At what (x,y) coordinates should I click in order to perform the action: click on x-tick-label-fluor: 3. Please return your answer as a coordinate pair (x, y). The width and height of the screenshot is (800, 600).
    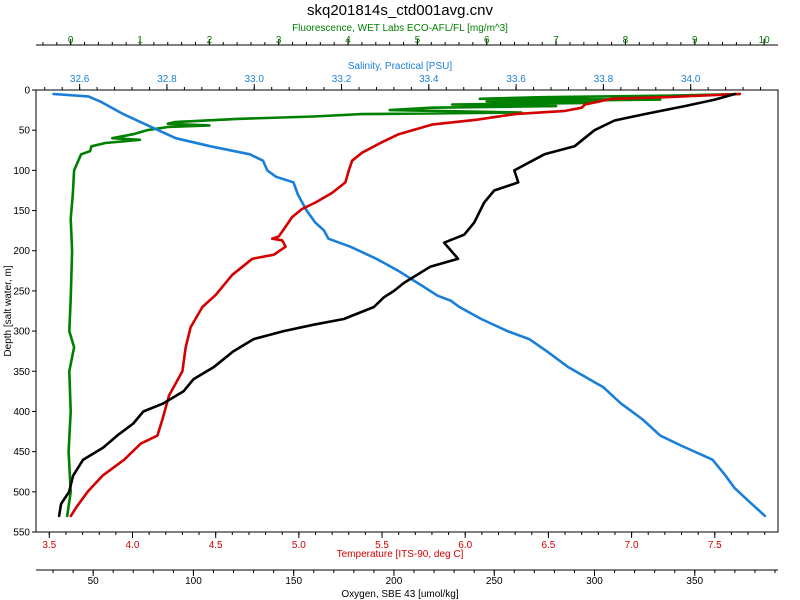
    Looking at the image, I should click on (279, 40).